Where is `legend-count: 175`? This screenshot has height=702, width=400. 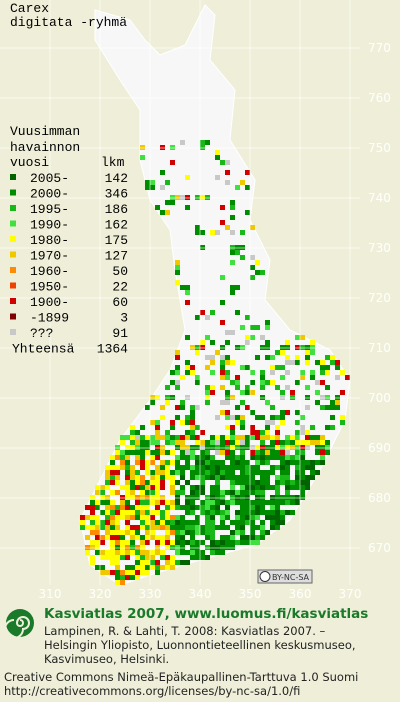
legend-count: 175 is located at coordinates (116, 240).